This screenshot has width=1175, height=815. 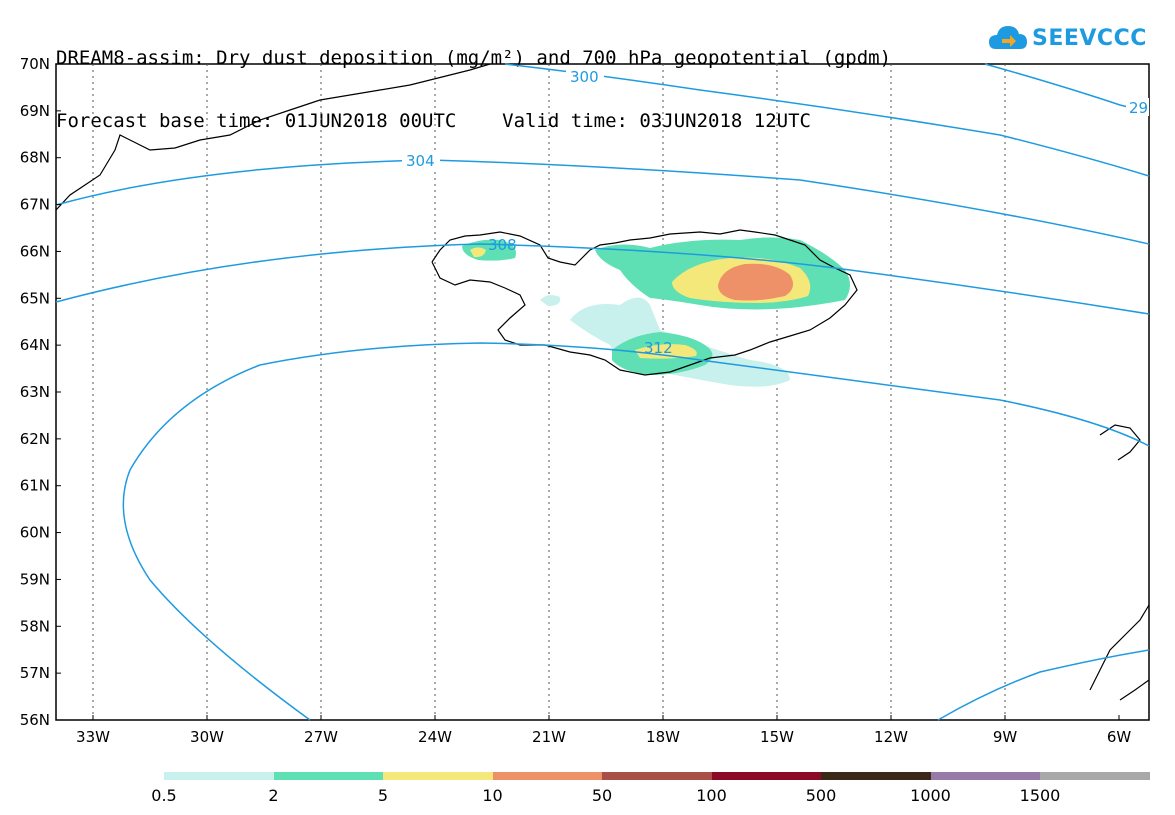 I want to click on shade-yellow-south, so click(x=666, y=351).